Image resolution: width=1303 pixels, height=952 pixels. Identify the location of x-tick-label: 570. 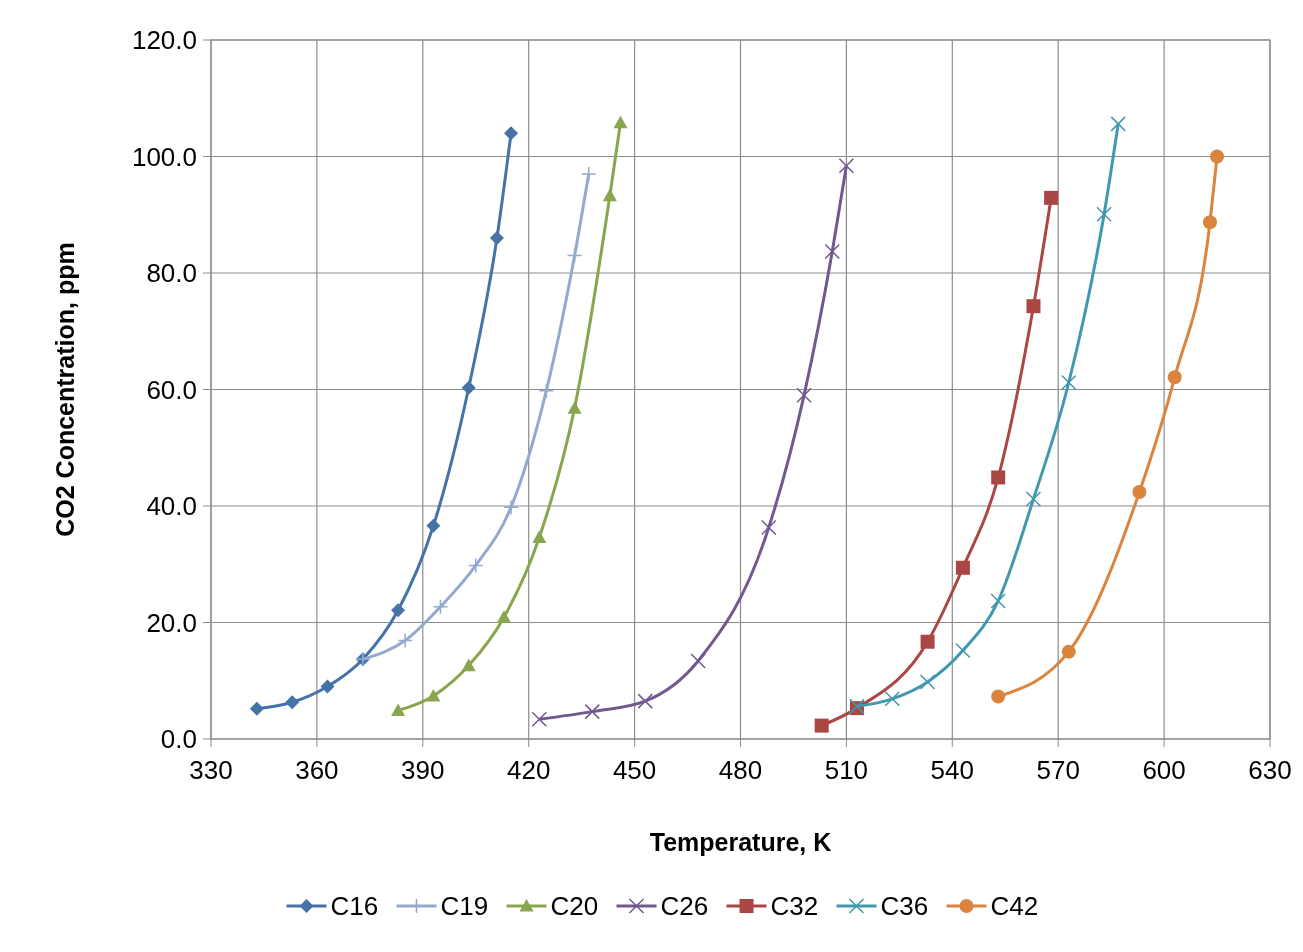
(1058, 770).